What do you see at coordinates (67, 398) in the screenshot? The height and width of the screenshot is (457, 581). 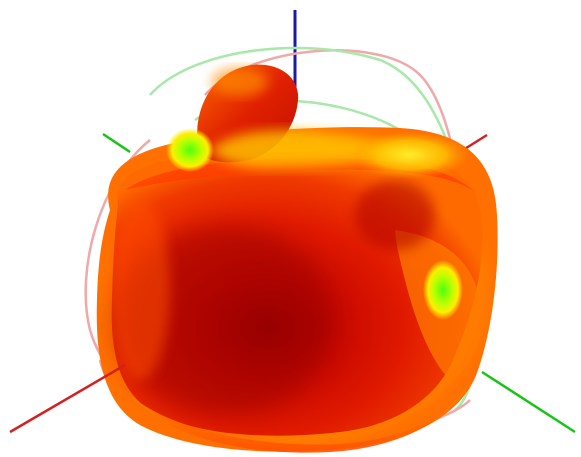 I see `x-axis` at bounding box center [67, 398].